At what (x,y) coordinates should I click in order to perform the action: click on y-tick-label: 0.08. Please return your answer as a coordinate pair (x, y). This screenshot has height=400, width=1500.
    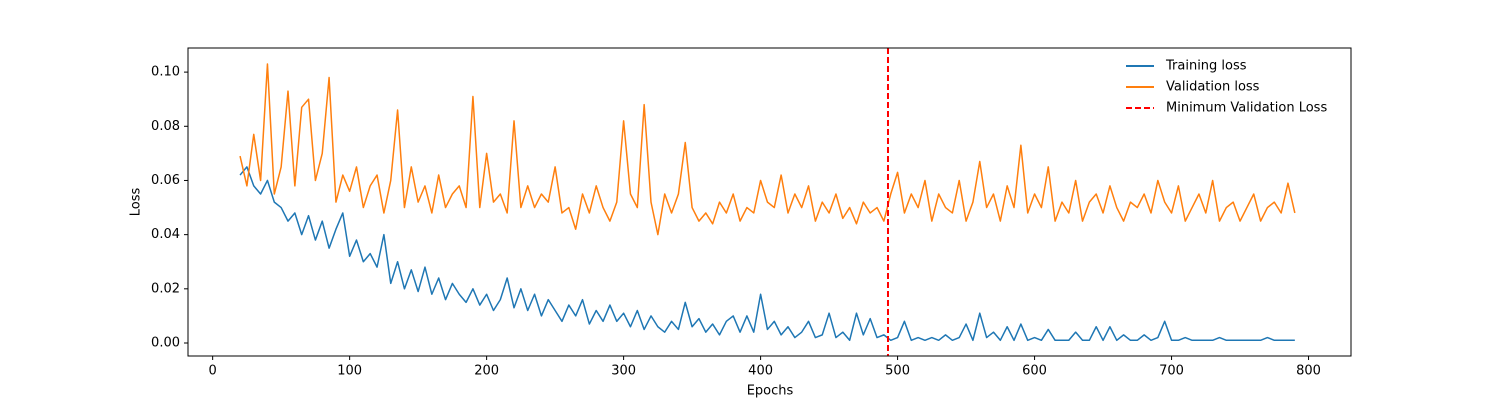
    Looking at the image, I should click on (165, 126).